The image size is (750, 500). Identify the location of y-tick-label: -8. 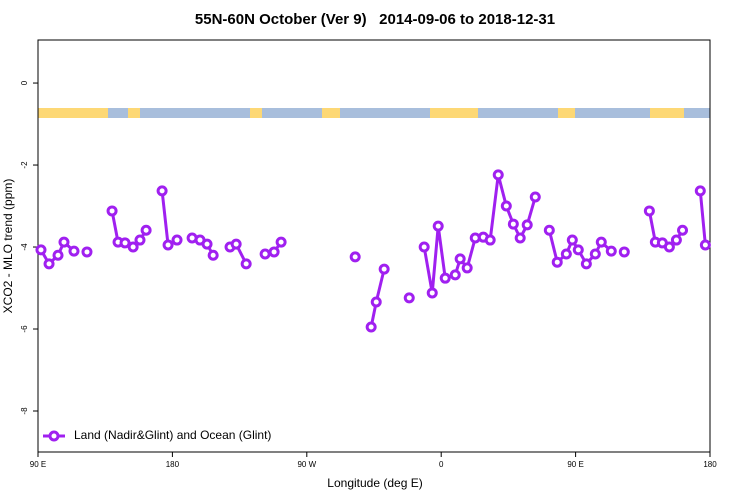
(24, 411).